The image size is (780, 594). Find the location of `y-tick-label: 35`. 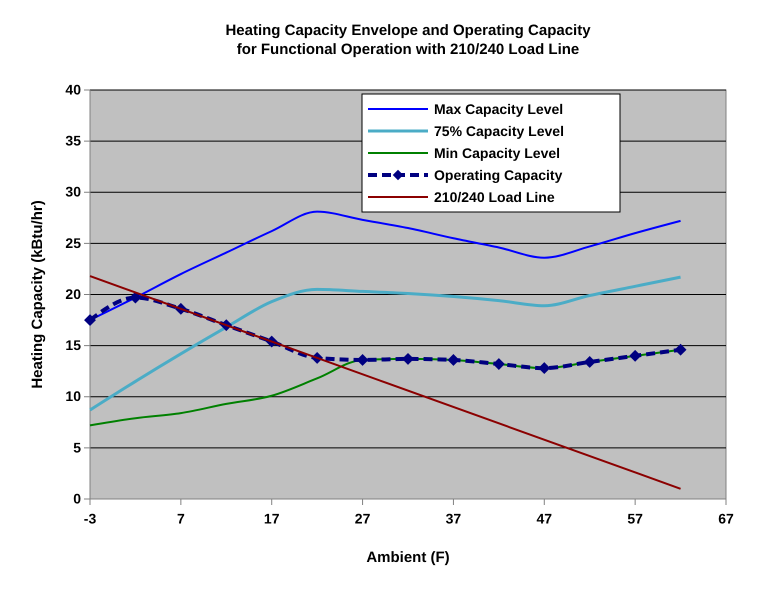

y-tick-label: 35 is located at coordinates (73, 140).